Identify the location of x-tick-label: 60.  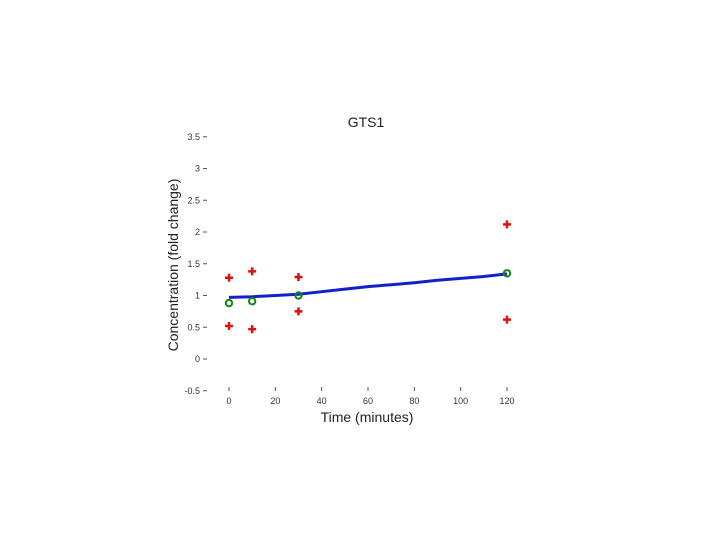
(368, 401).